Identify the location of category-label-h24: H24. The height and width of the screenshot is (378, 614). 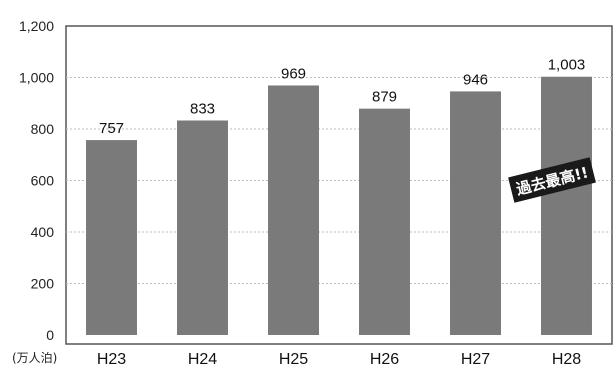
(202, 359).